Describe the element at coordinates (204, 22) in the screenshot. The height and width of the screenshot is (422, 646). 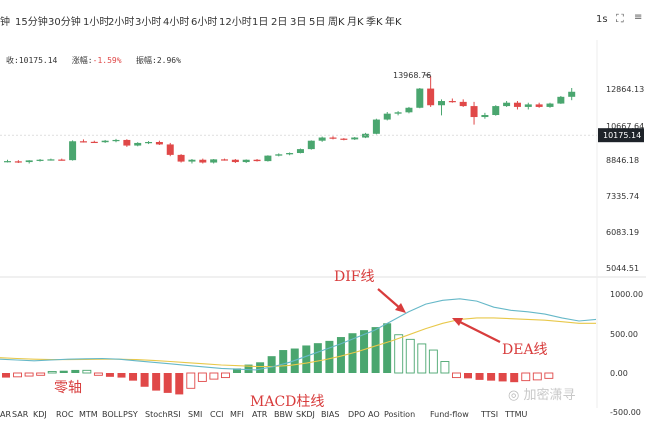
I see `timeframe-7: 6小时` at that location.